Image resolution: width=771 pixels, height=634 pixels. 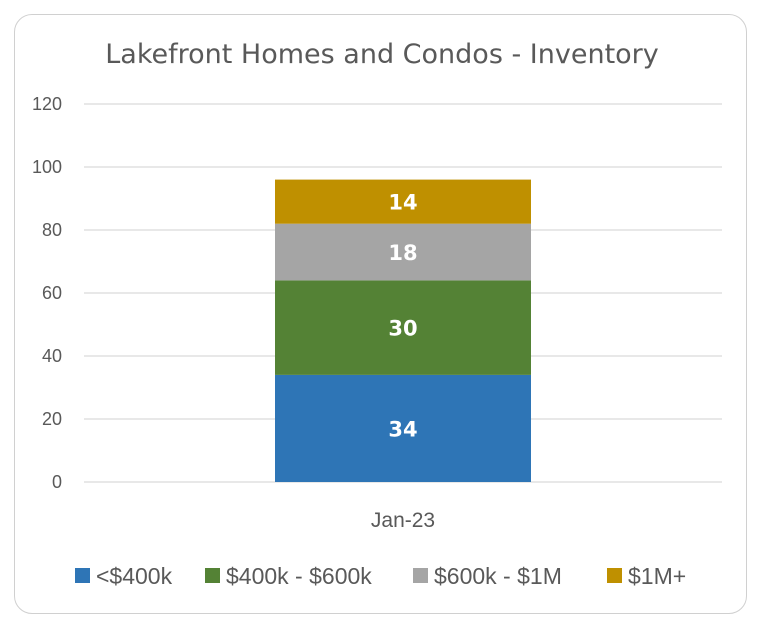 I want to click on data-label: 30, so click(x=402, y=329).